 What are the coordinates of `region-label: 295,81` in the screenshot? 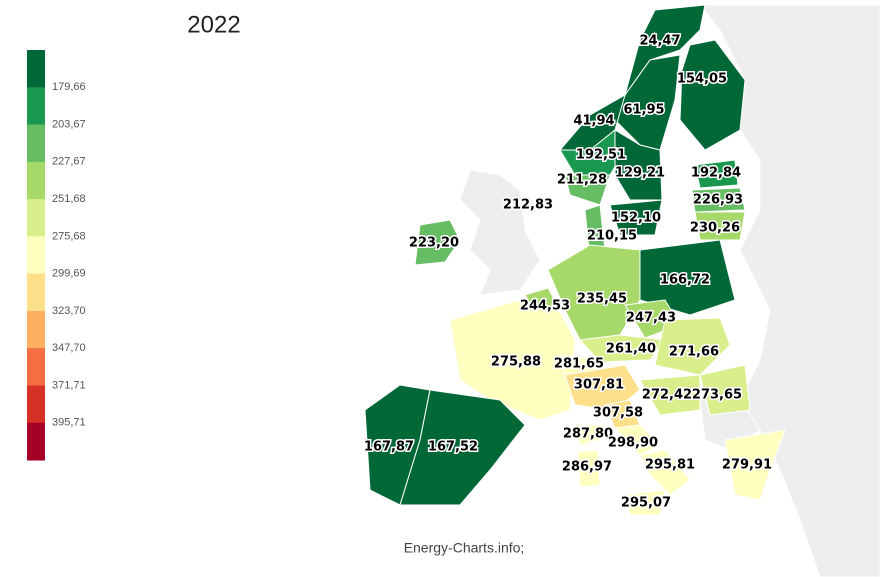 It's located at (670, 465).